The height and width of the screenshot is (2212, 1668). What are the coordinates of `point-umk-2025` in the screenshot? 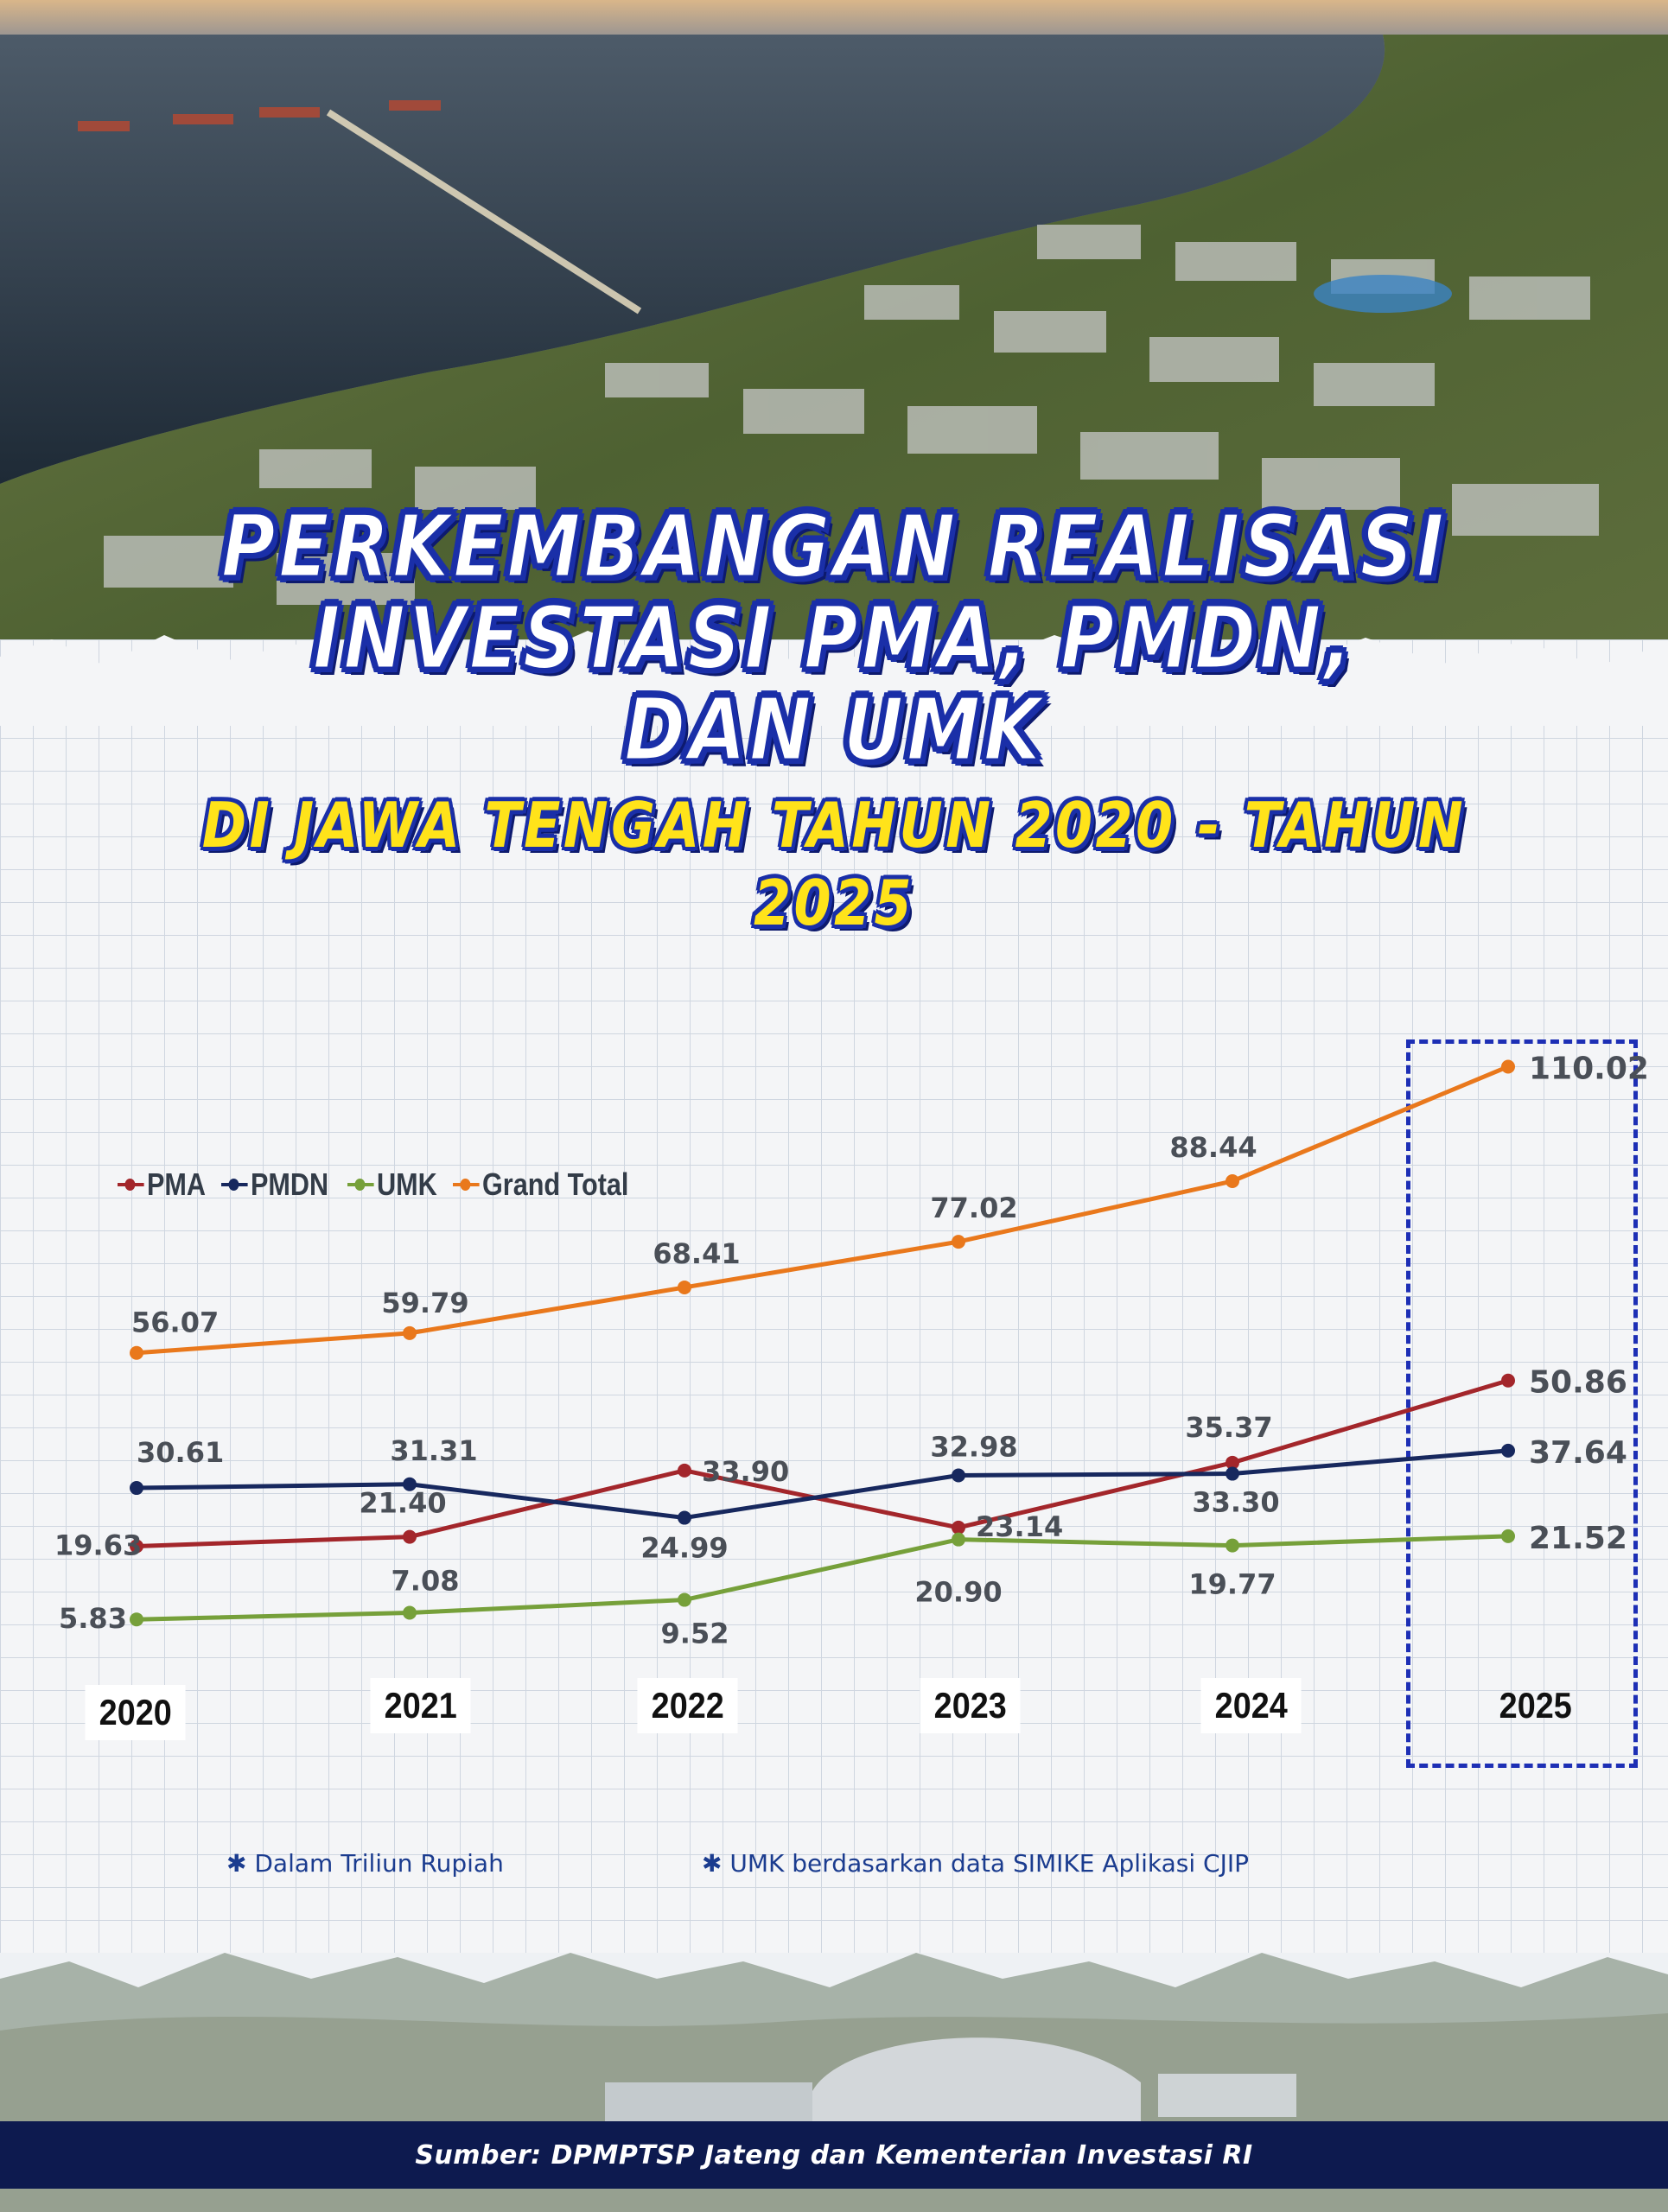 It's located at (1508, 1536).